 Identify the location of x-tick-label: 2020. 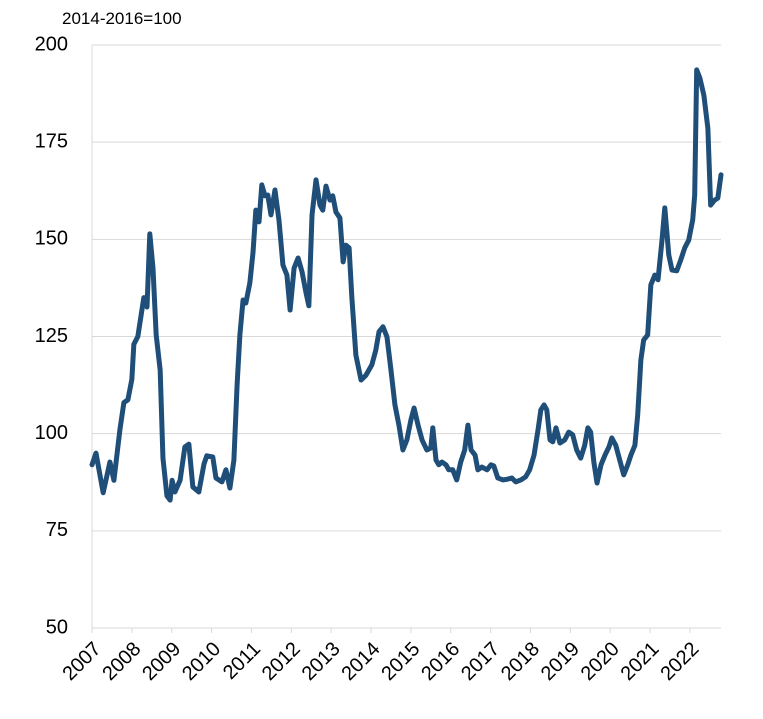
(600, 661).